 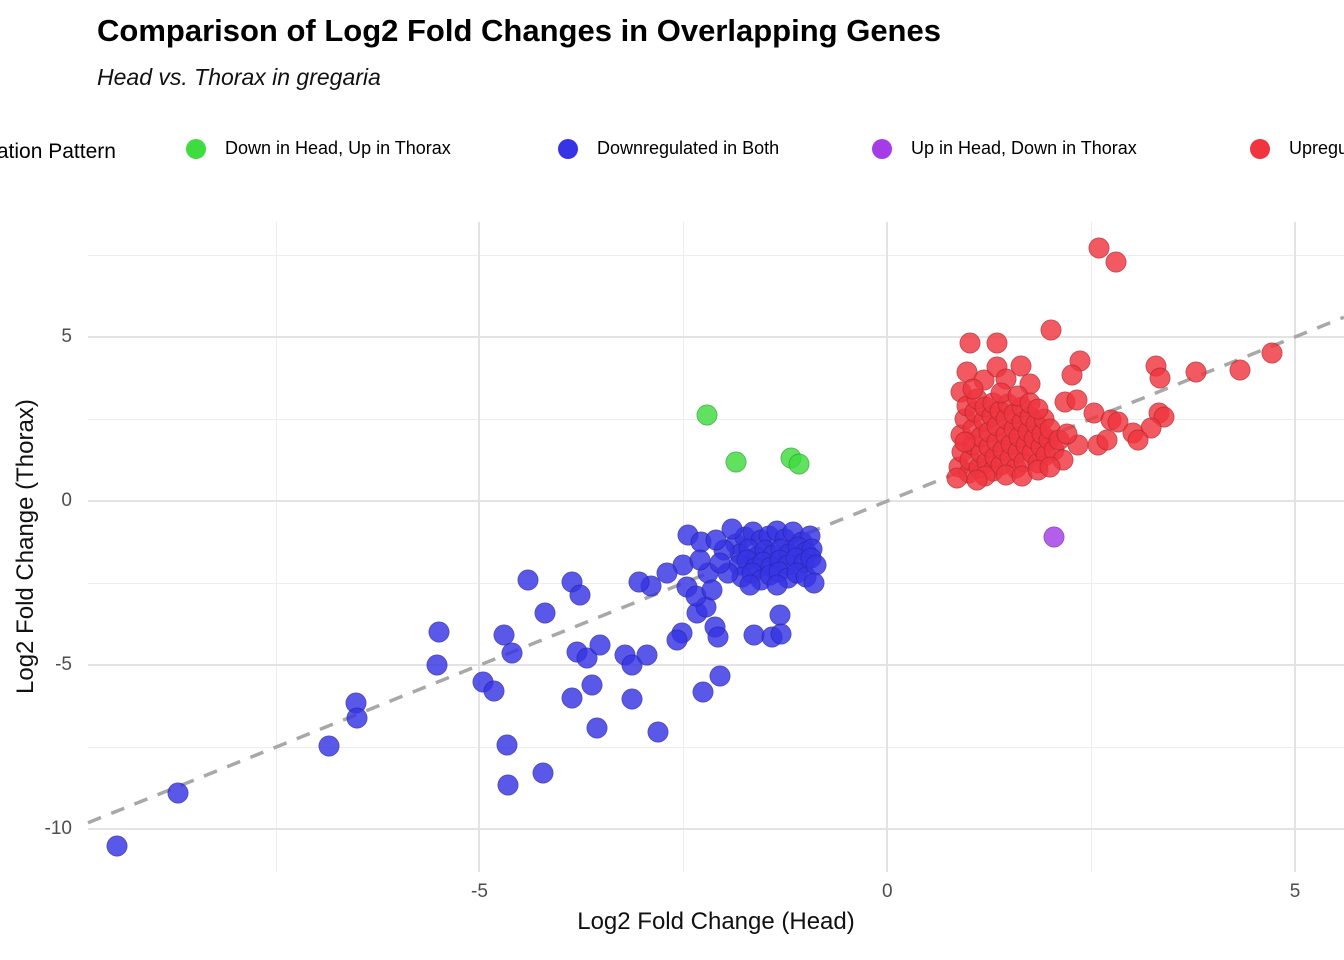 What do you see at coordinates (63, 665) in the screenshot?
I see `y-tick-label: -5` at bounding box center [63, 665].